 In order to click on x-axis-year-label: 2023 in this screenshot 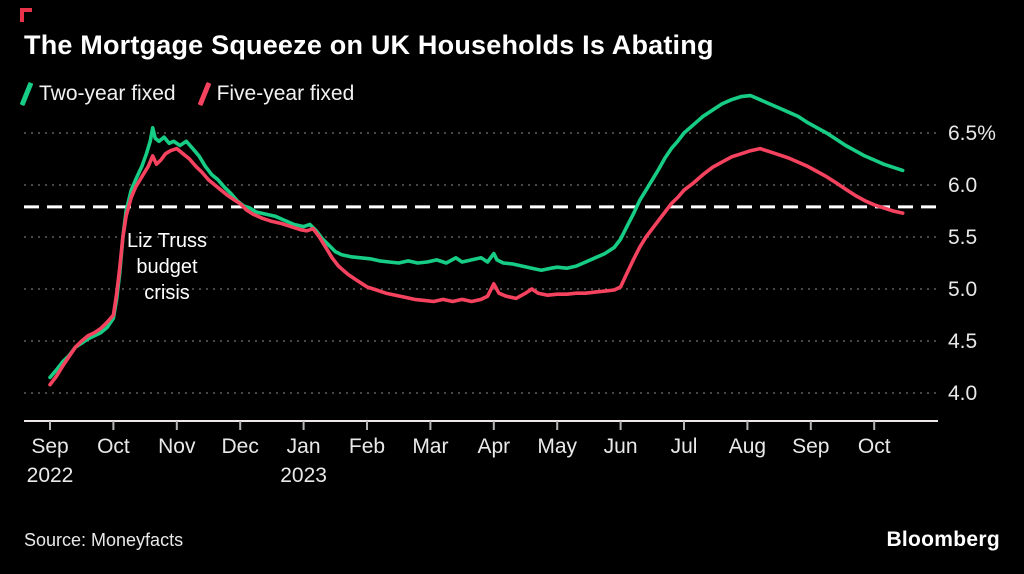, I will do `click(303, 475)`.